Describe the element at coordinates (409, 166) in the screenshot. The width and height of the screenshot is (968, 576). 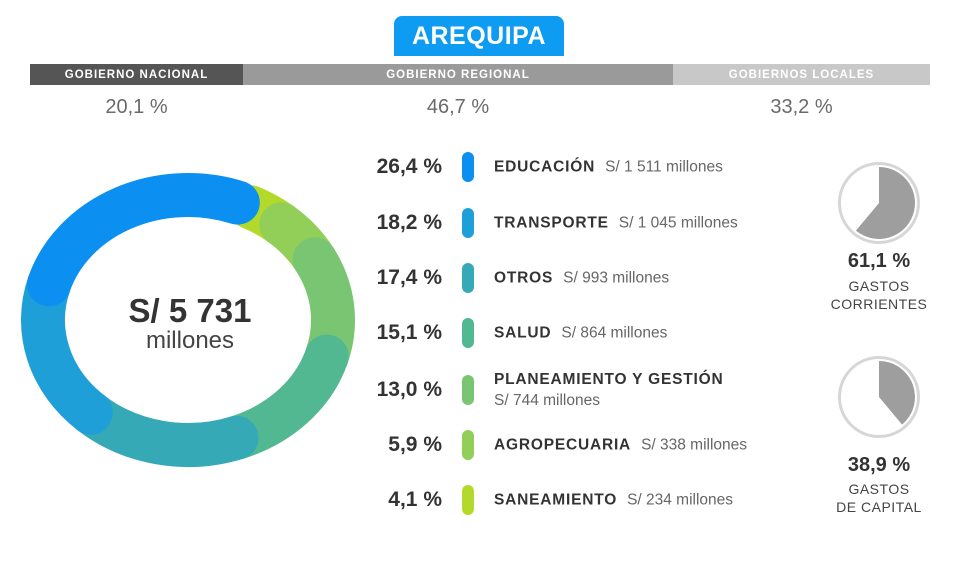
I see `category-percent: 26,4 %` at that location.